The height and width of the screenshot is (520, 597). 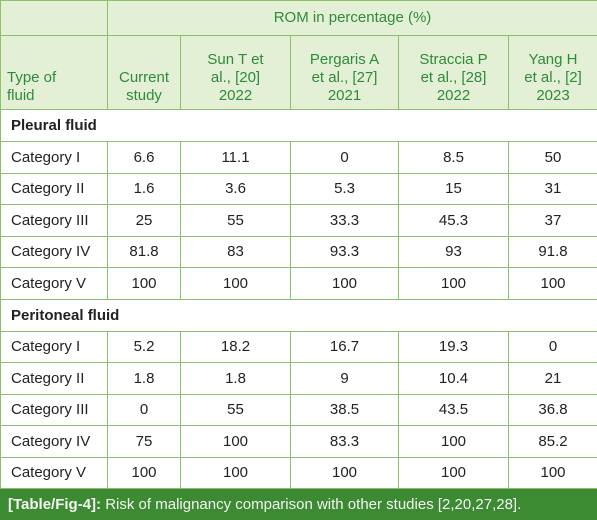 What do you see at coordinates (553, 221) in the screenshot?
I see `cell-value: 37` at bounding box center [553, 221].